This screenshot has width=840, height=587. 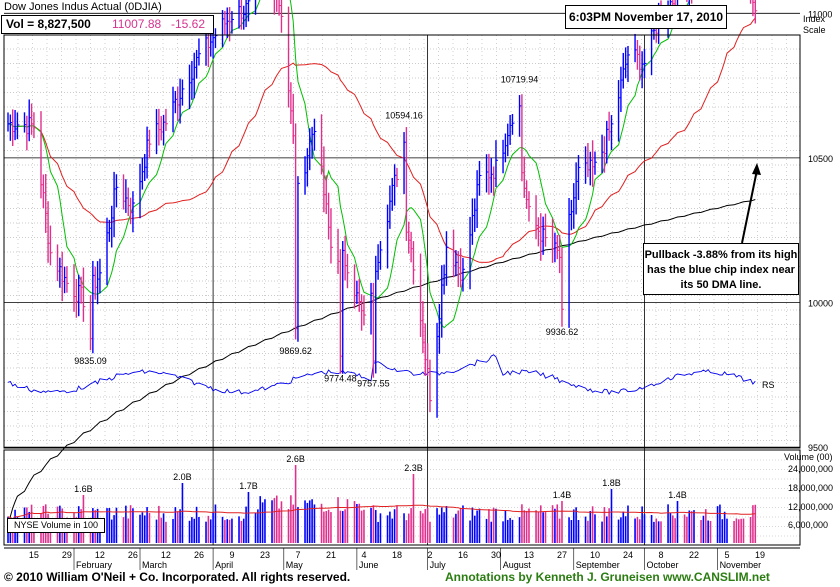 I want to click on price-extreme-label: 9757.55, so click(x=373, y=384).